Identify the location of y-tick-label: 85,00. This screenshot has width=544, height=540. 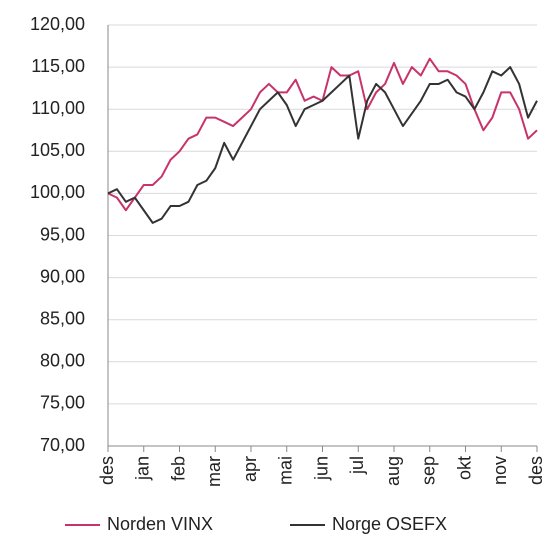
(62, 318).